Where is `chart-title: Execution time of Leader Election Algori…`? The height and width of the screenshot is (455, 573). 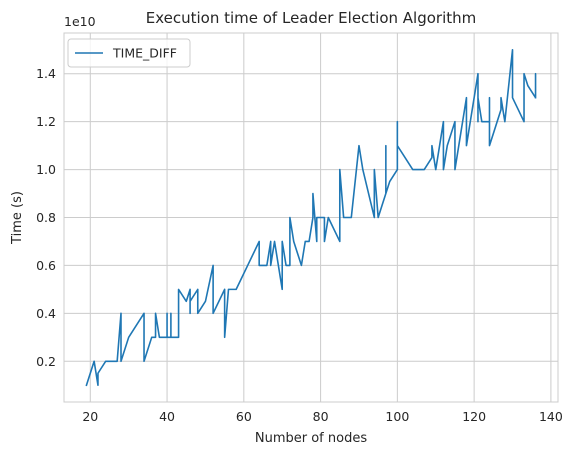 chart-title: Execution time of Leader Election Algori… is located at coordinates (311, 18).